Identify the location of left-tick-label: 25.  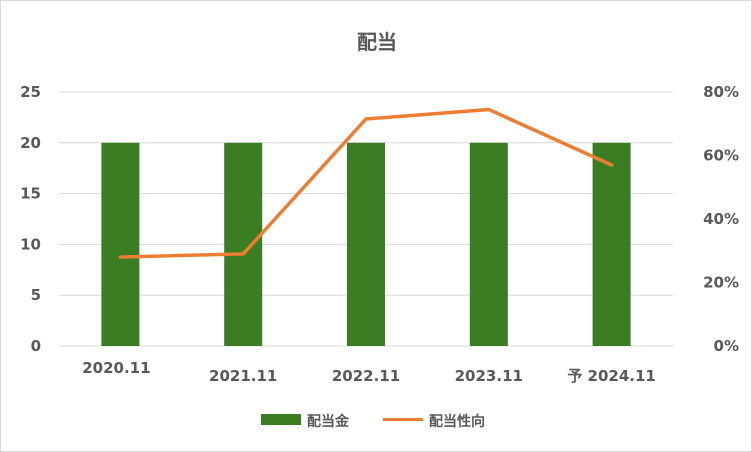
(30, 92).